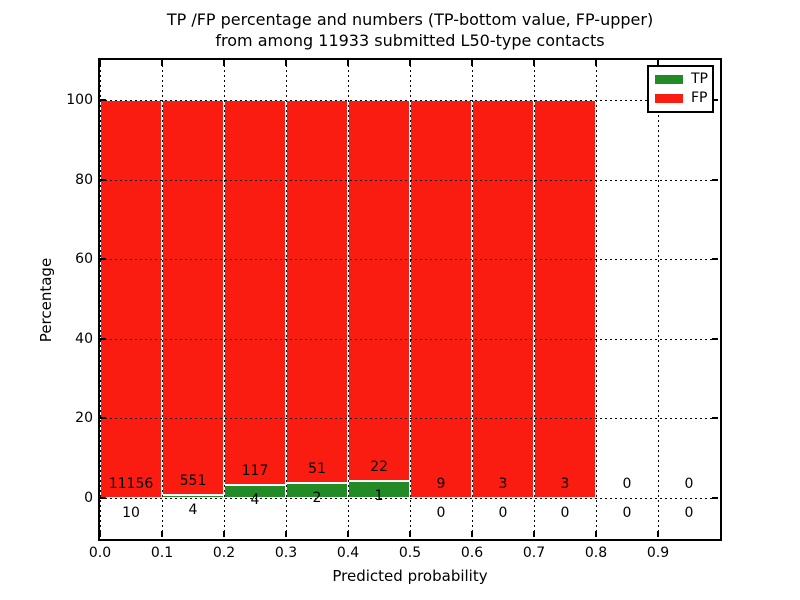  Describe the element at coordinates (84, 179) in the screenshot. I see `y-tick-label: 80` at that location.